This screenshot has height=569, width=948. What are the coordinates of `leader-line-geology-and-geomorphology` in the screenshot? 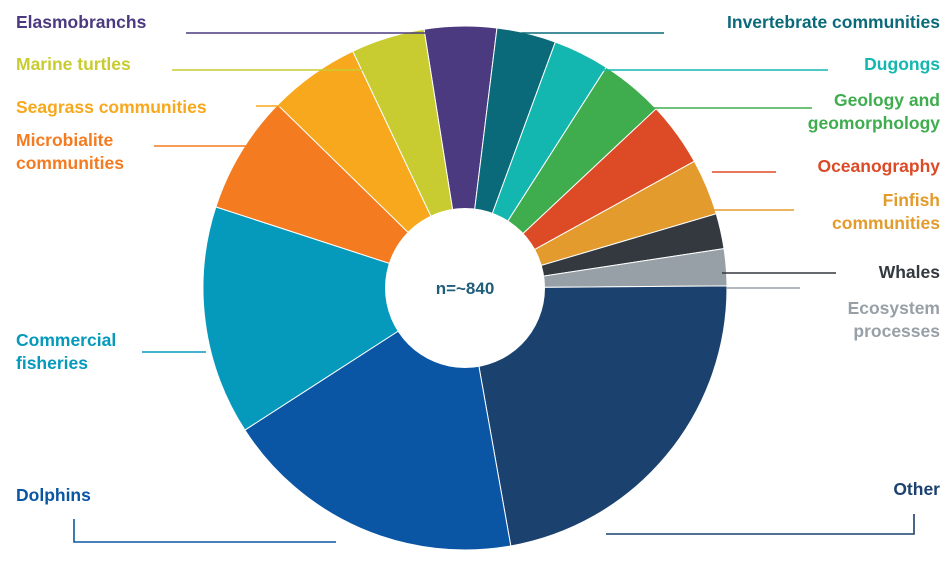 It's located at (727, 111).